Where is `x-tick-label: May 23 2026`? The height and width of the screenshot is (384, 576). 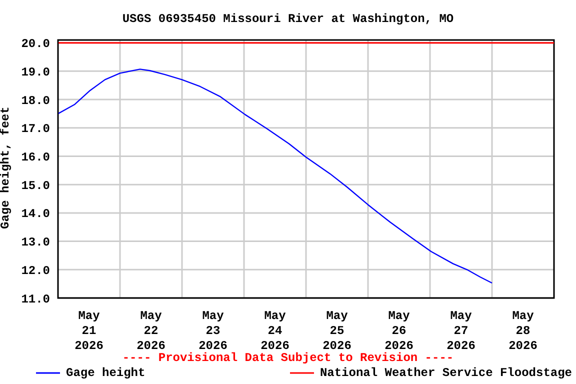
x-tick-label: May 23 2026 is located at coordinates (213, 331).